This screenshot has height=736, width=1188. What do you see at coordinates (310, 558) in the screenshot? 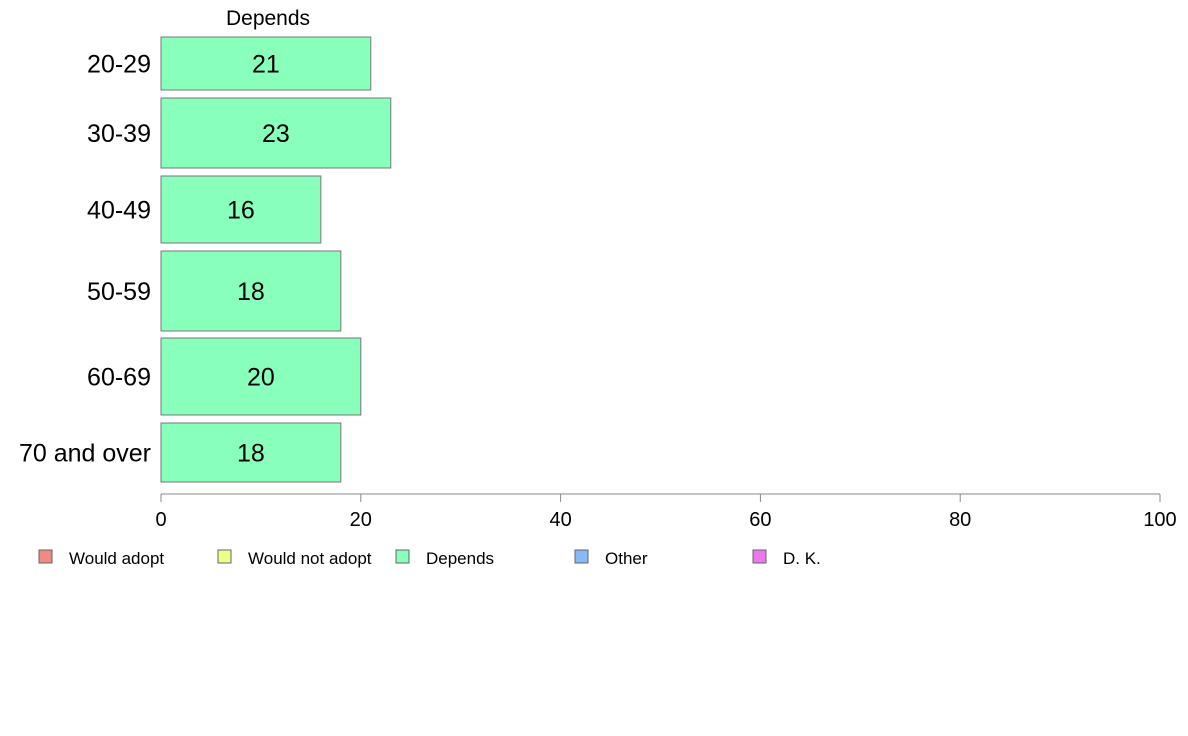
I see `legend-label: Would not adopt` at bounding box center [310, 558].